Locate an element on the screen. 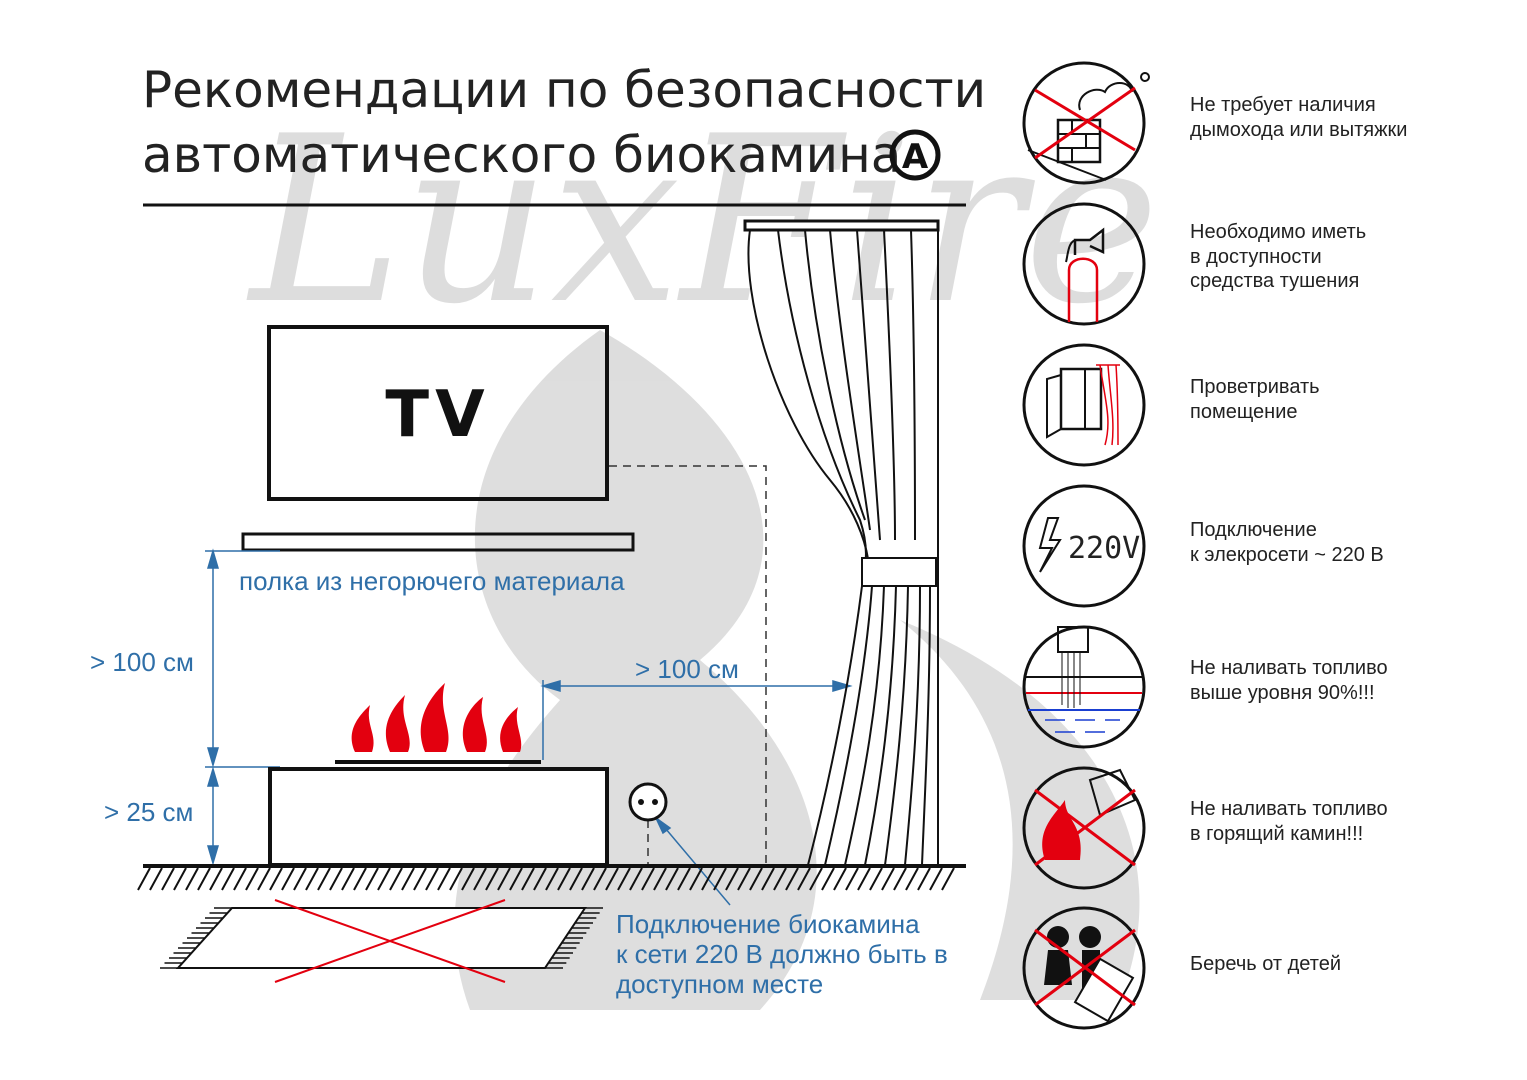 This screenshot has height=1080, width=1527. rule-2-line-3: средства тушения is located at coordinates (1274, 281).